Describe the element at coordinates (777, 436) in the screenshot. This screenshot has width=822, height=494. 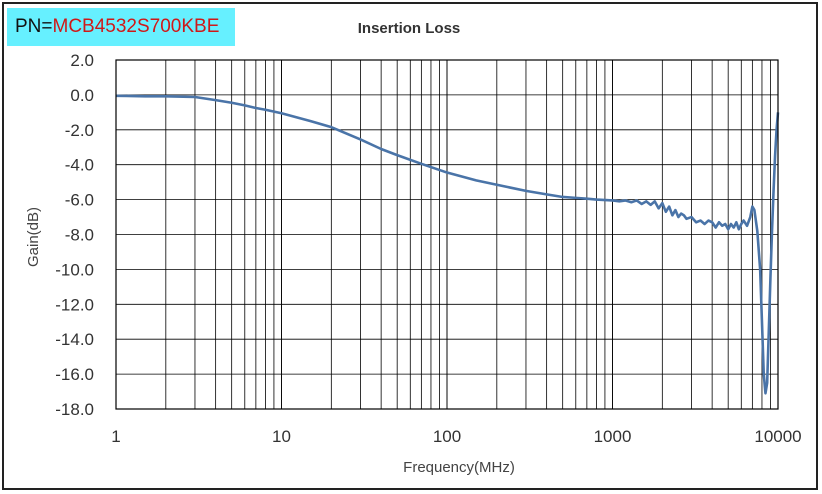
I see `x-tick-label: 10000` at that location.